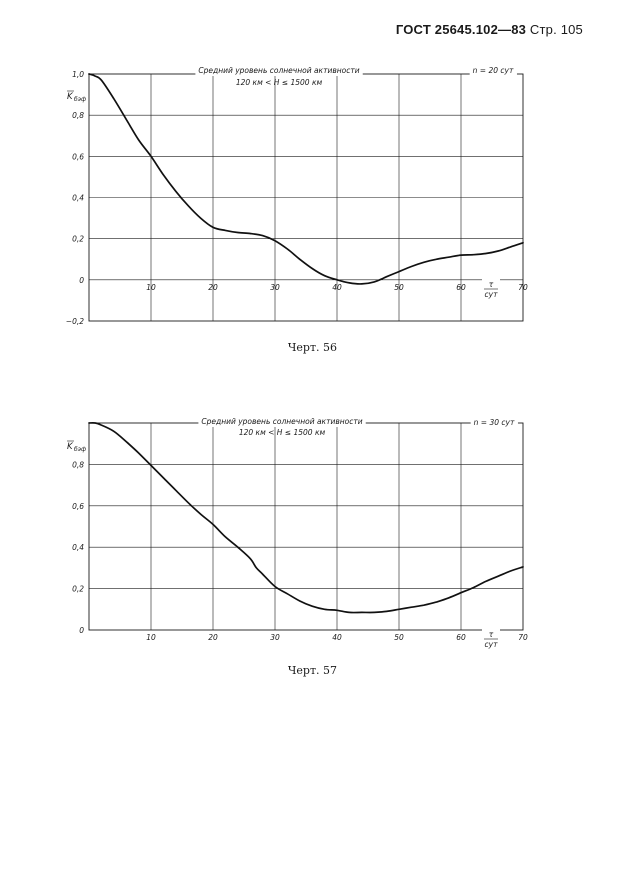  Describe the element at coordinates (75, 321) in the screenshot. I see `y-tick-label: −0,2` at that location.